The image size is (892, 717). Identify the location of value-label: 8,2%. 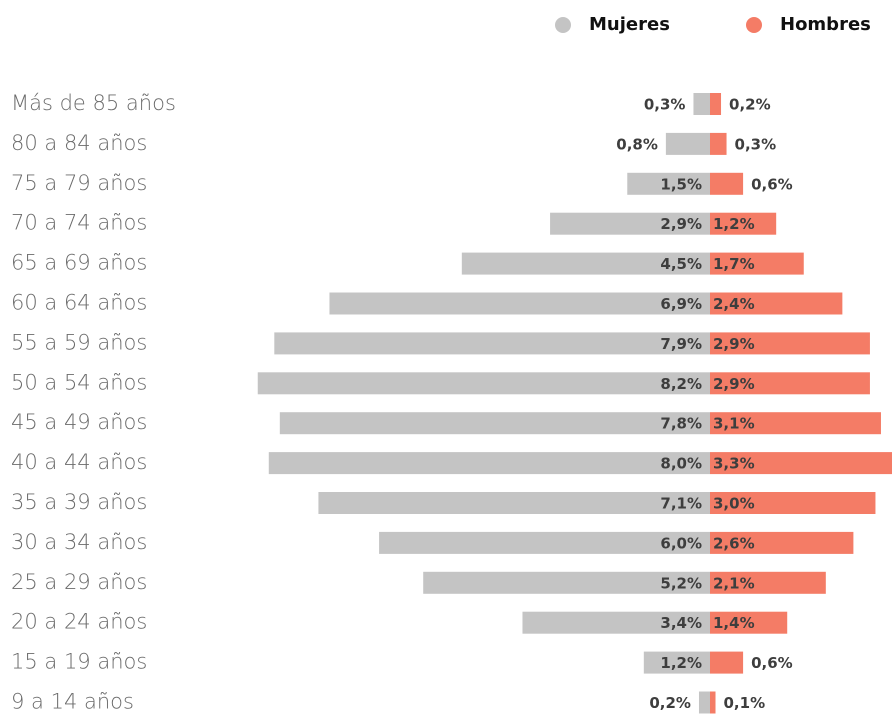
(681, 384).